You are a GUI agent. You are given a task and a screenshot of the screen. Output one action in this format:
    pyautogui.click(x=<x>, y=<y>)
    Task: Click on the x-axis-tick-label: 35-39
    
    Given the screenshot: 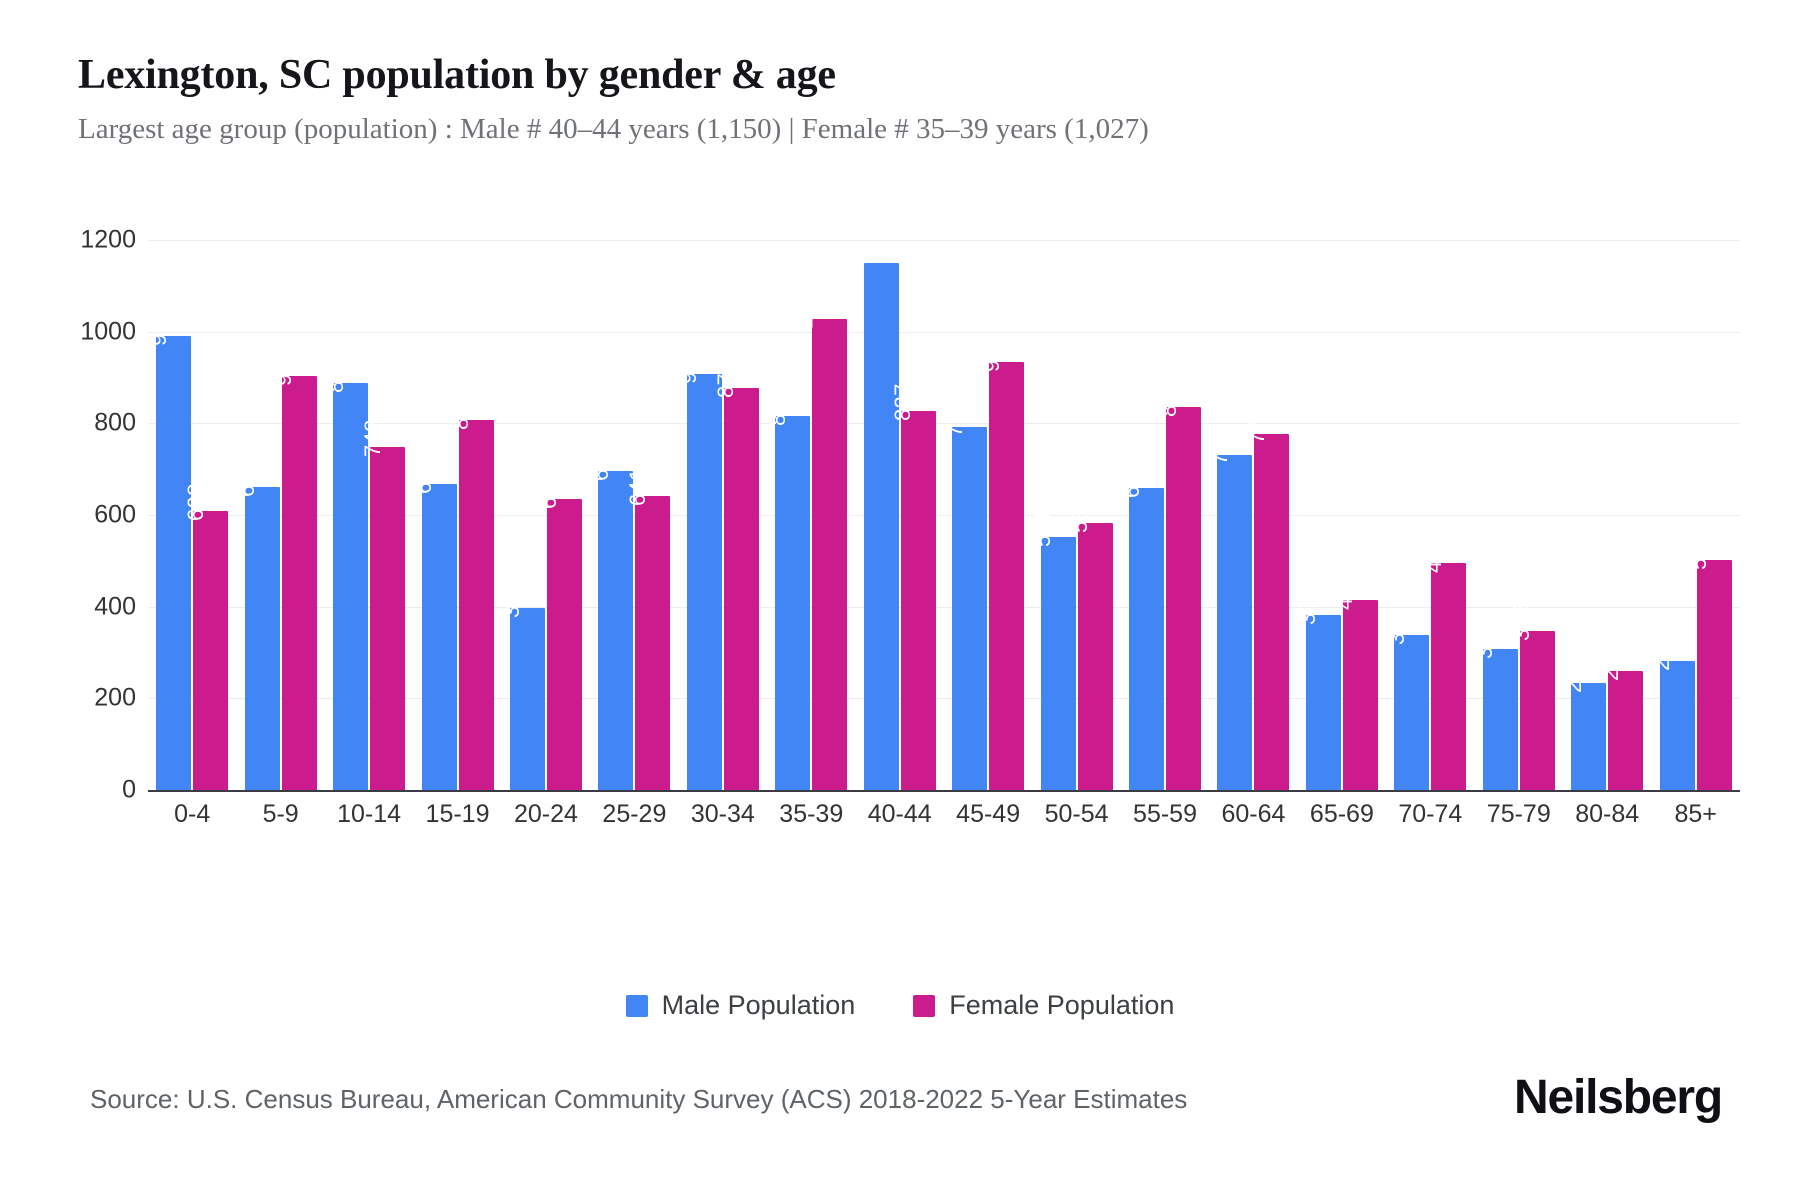 What is the action you would take?
    pyautogui.click(x=811, y=814)
    